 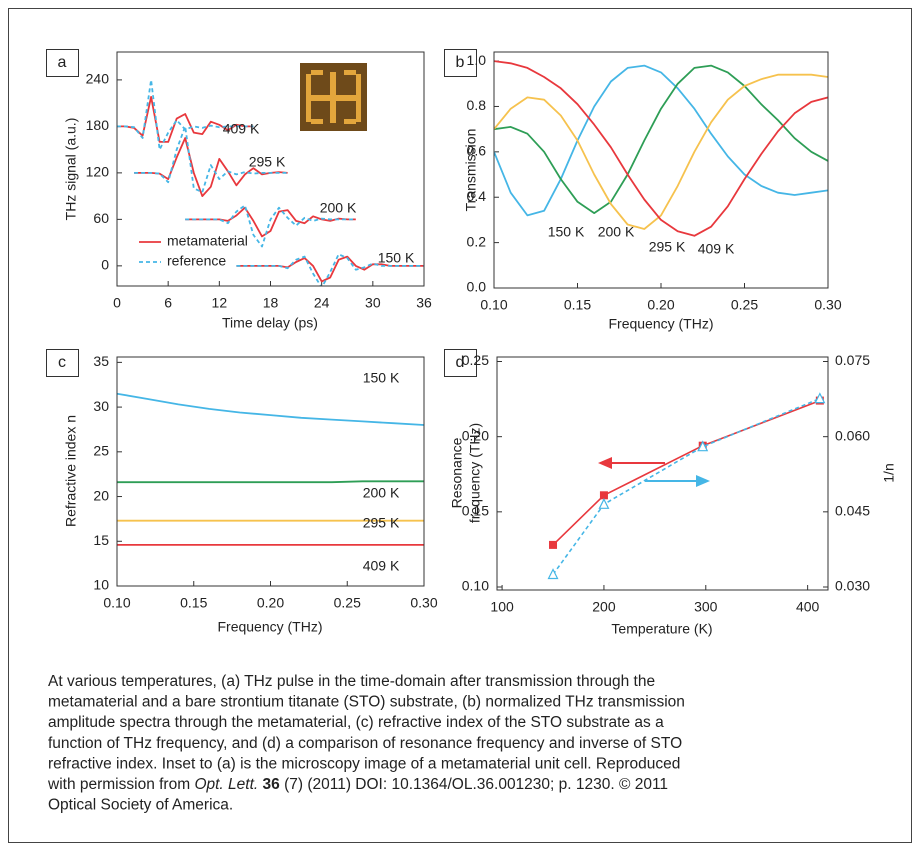 What do you see at coordinates (477, 287) in the screenshot?
I see `y-tick-label: 0.0` at bounding box center [477, 287].